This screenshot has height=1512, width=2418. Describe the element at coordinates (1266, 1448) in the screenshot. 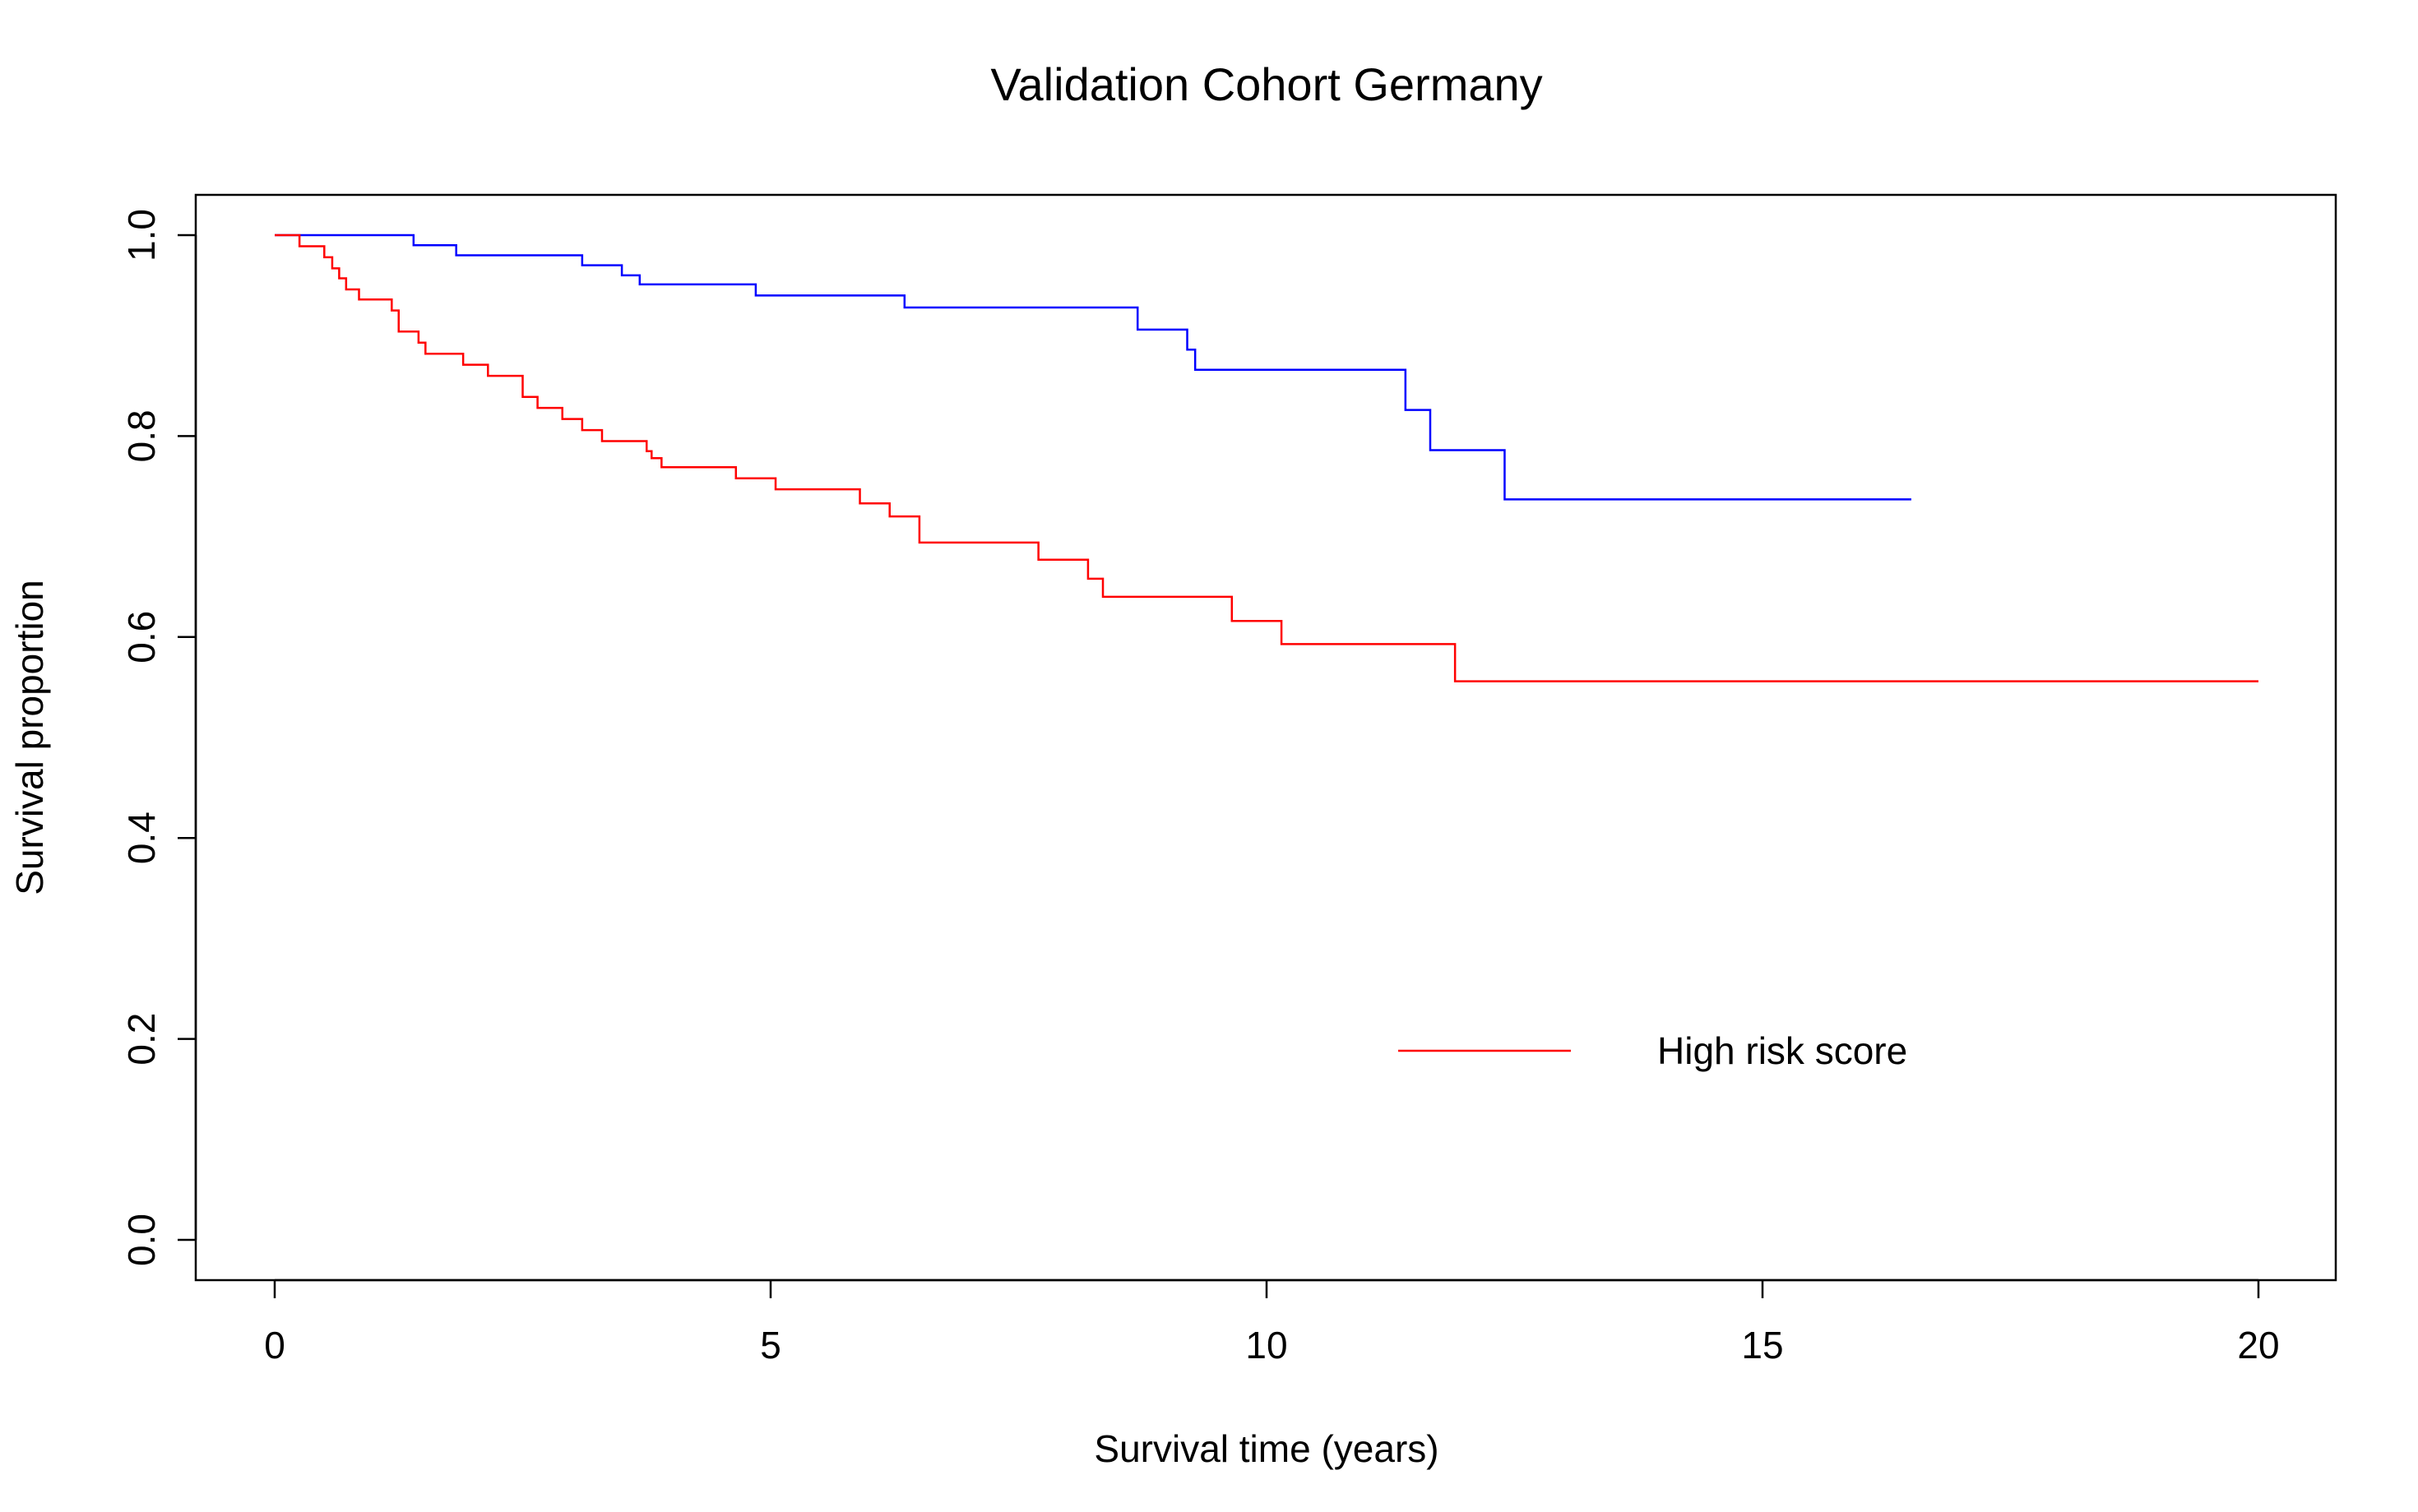

I see `x-axis-label: Survival time (years)` at that location.